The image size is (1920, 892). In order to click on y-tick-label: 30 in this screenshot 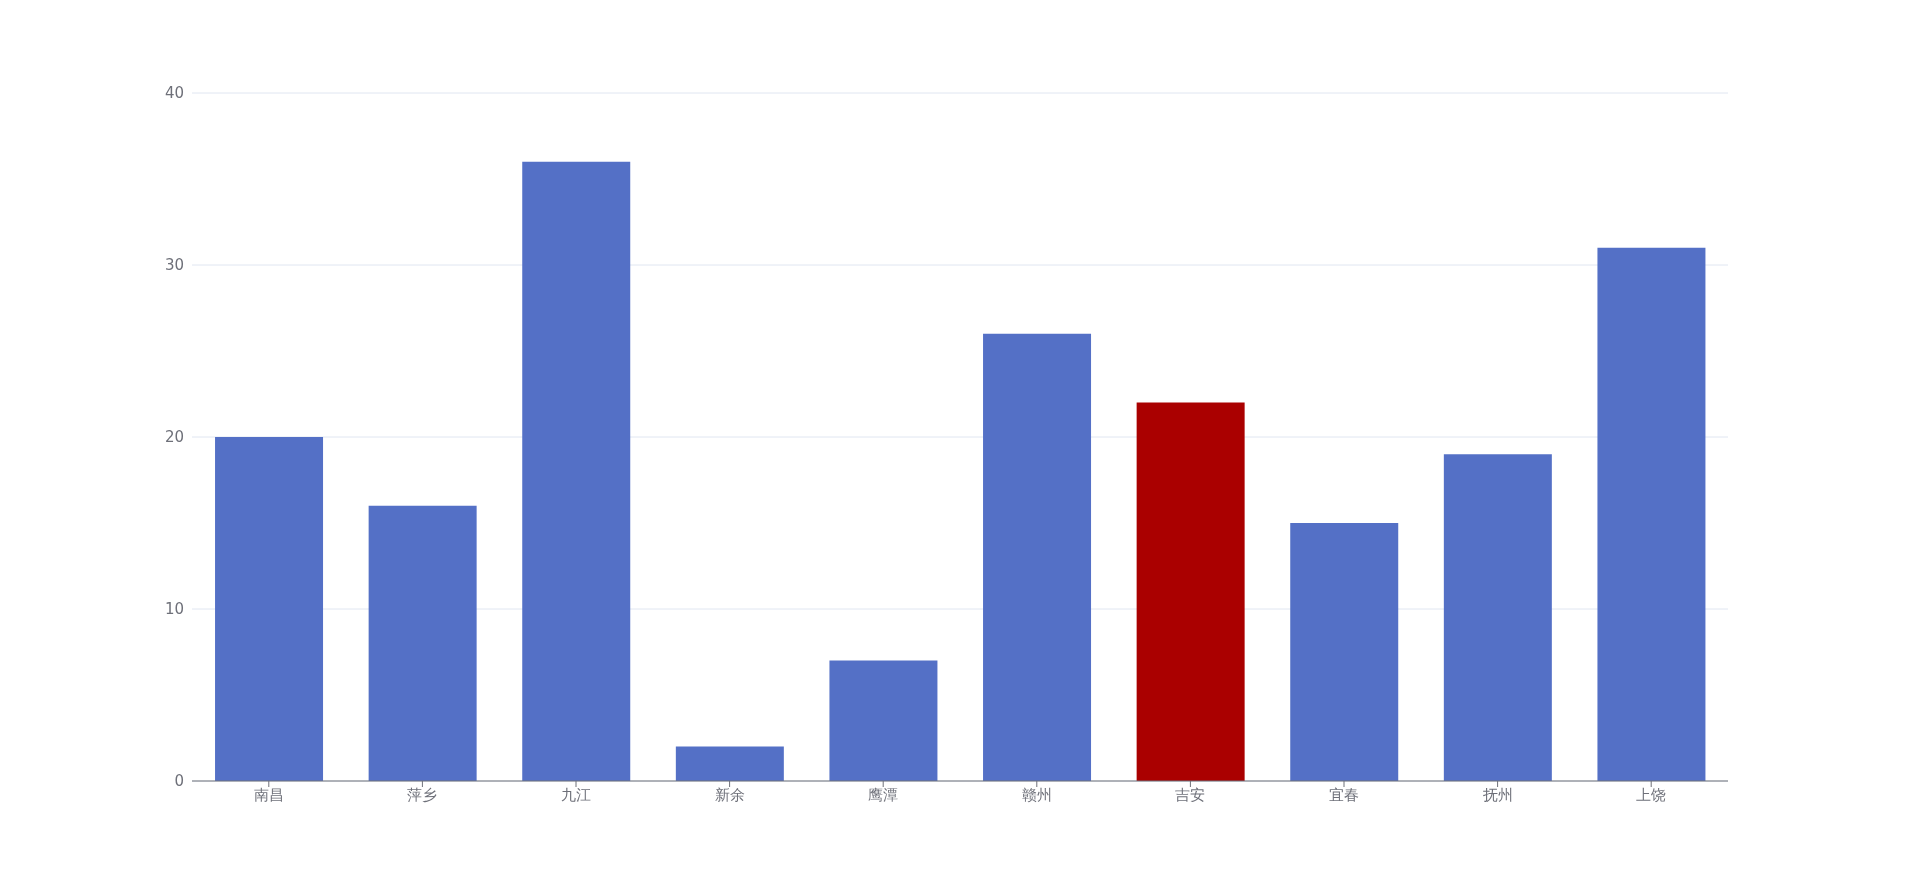, I will do `click(174, 265)`.